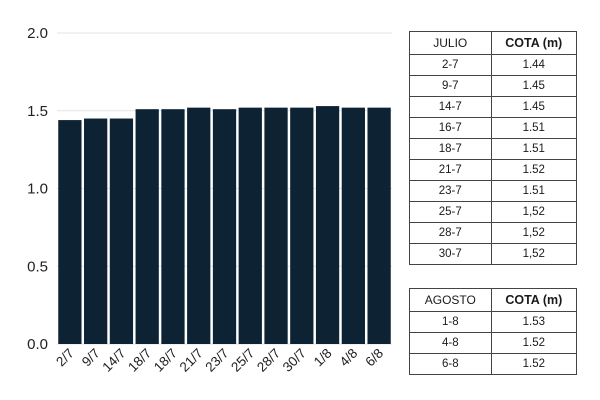 The height and width of the screenshot is (400, 600). What do you see at coordinates (349, 358) in the screenshot?
I see `x-tick-label: 4/8` at bounding box center [349, 358].